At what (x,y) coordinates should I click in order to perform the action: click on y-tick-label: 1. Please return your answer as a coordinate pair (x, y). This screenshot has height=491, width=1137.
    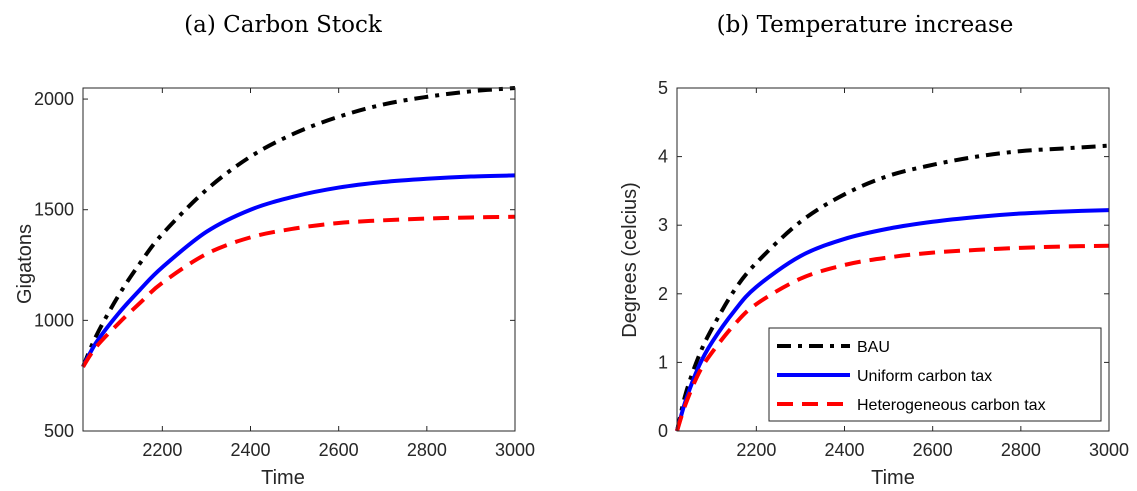
    Looking at the image, I should click on (663, 362).